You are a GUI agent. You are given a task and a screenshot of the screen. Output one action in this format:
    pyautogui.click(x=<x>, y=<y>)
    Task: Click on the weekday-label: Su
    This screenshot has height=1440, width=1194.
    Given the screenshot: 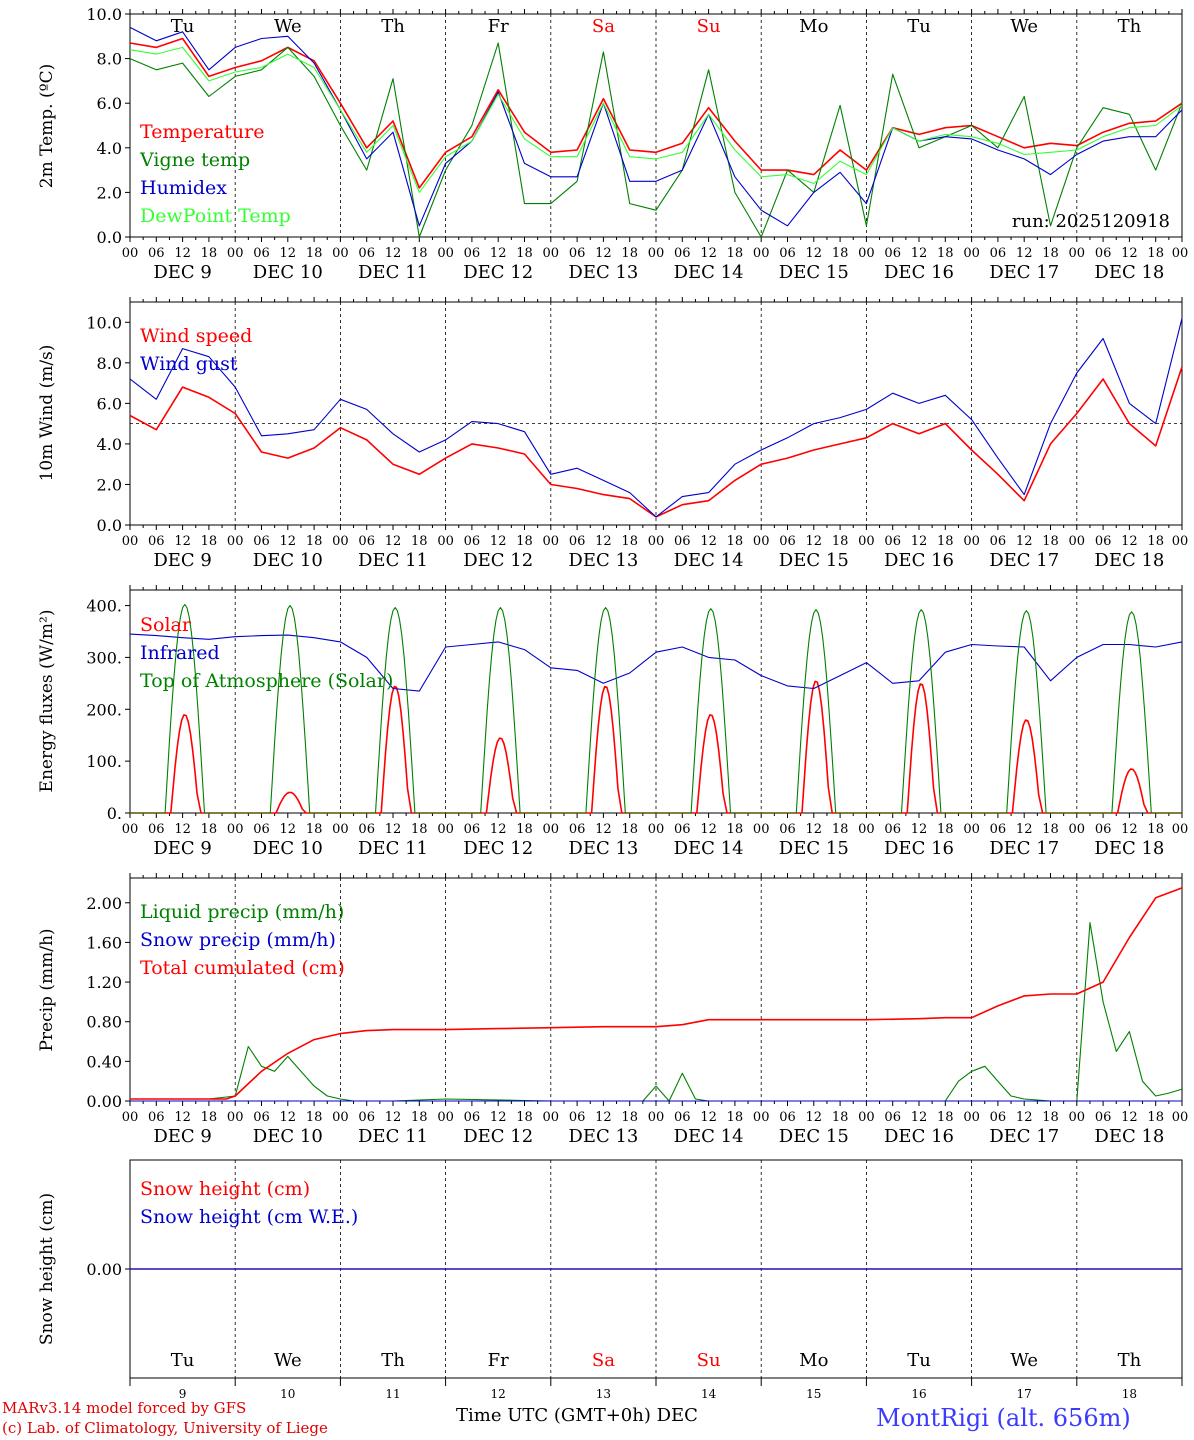 What is the action you would take?
    pyautogui.click(x=709, y=26)
    